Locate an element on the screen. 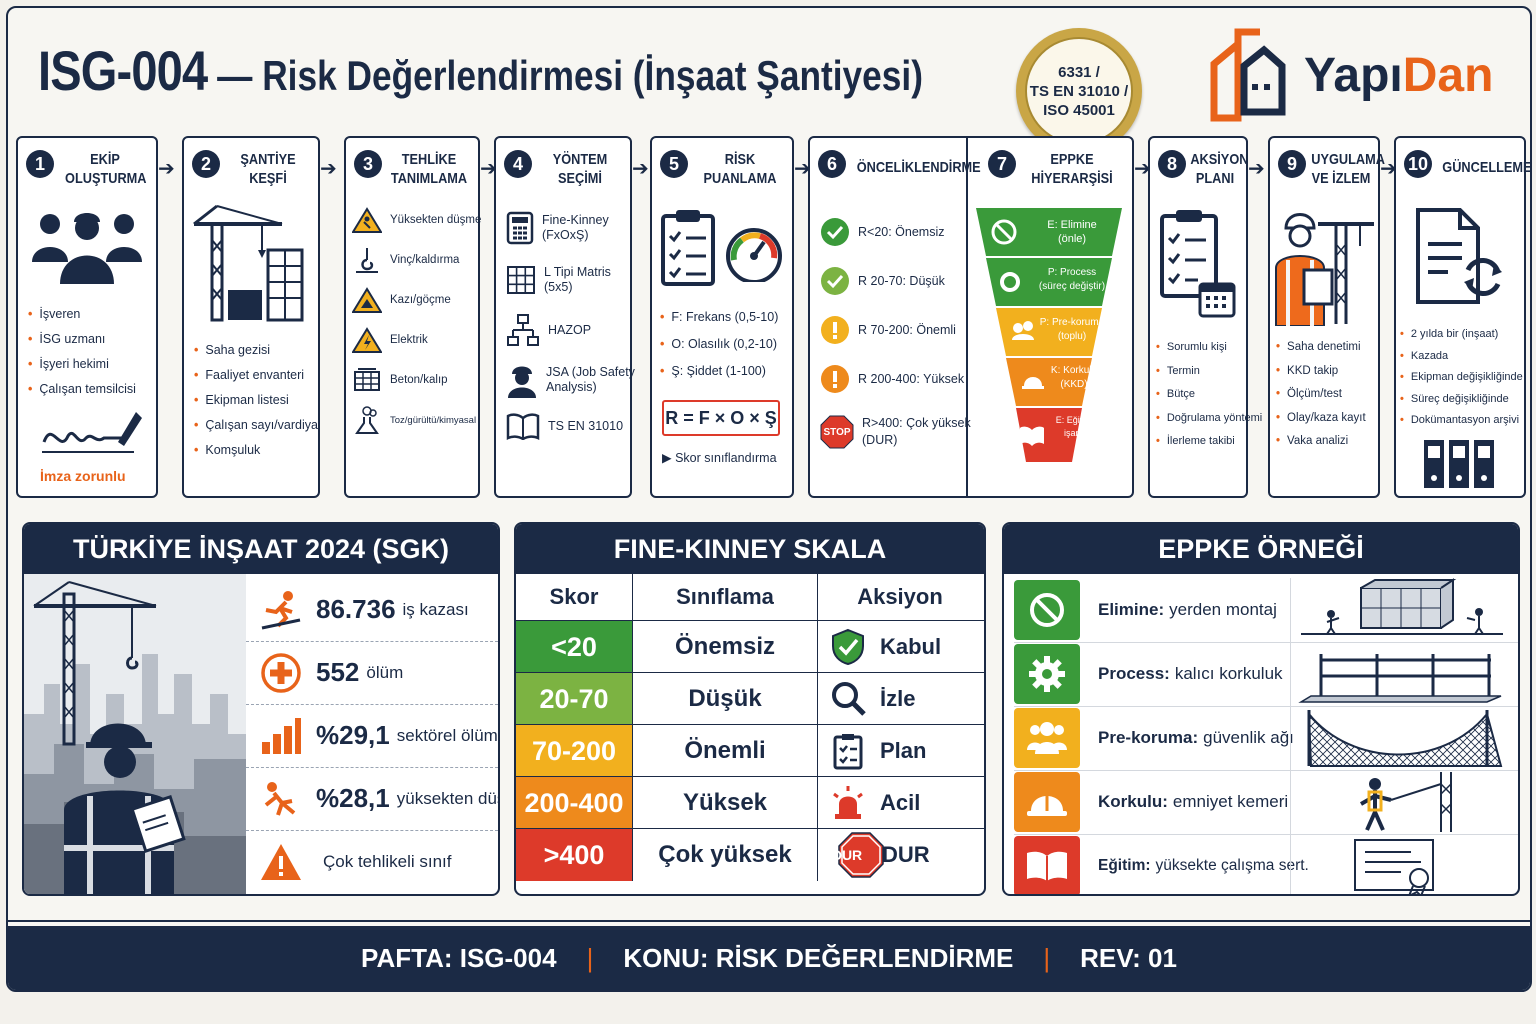 The image size is (1536, 1024). score-cell: >400 is located at coordinates (574, 855).